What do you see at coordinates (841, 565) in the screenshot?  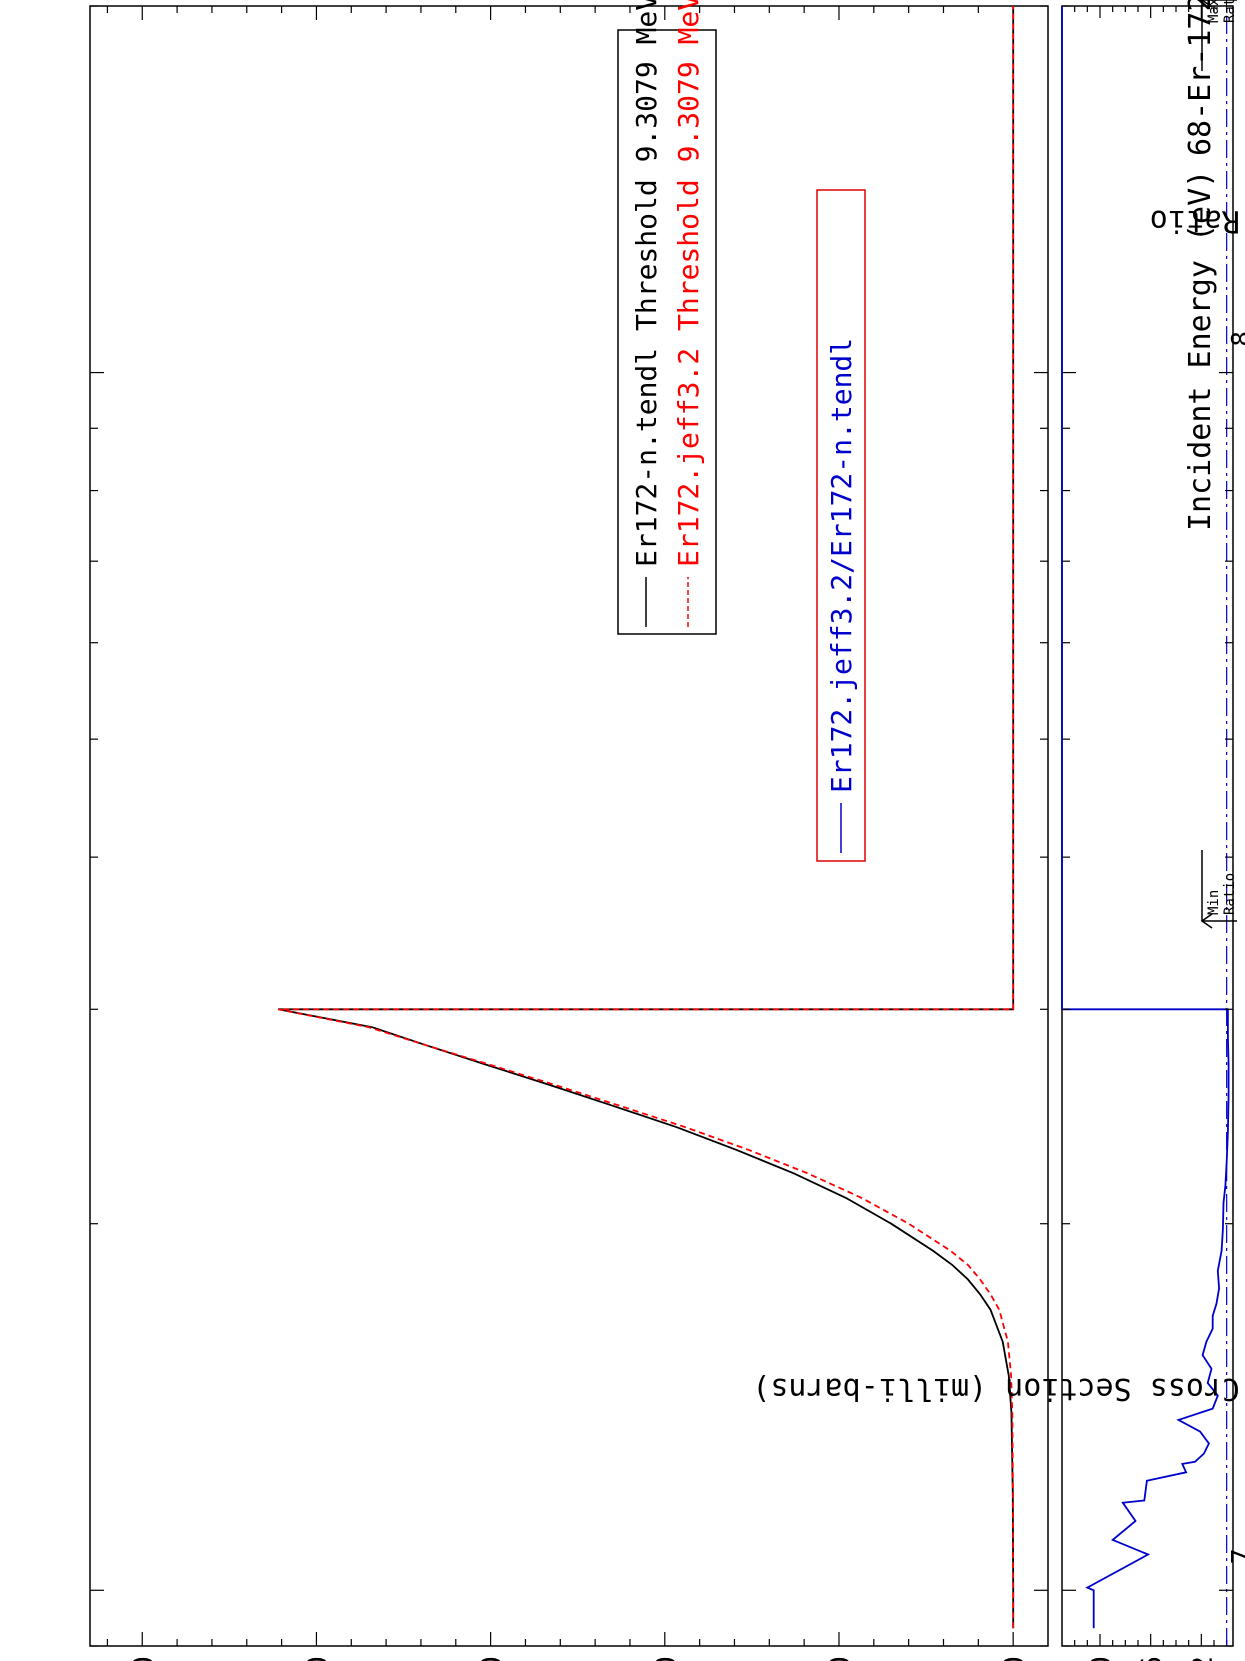 I see `legend-label-ratio: Er172.jeff3.2/Er172-n.tendl` at bounding box center [841, 565].